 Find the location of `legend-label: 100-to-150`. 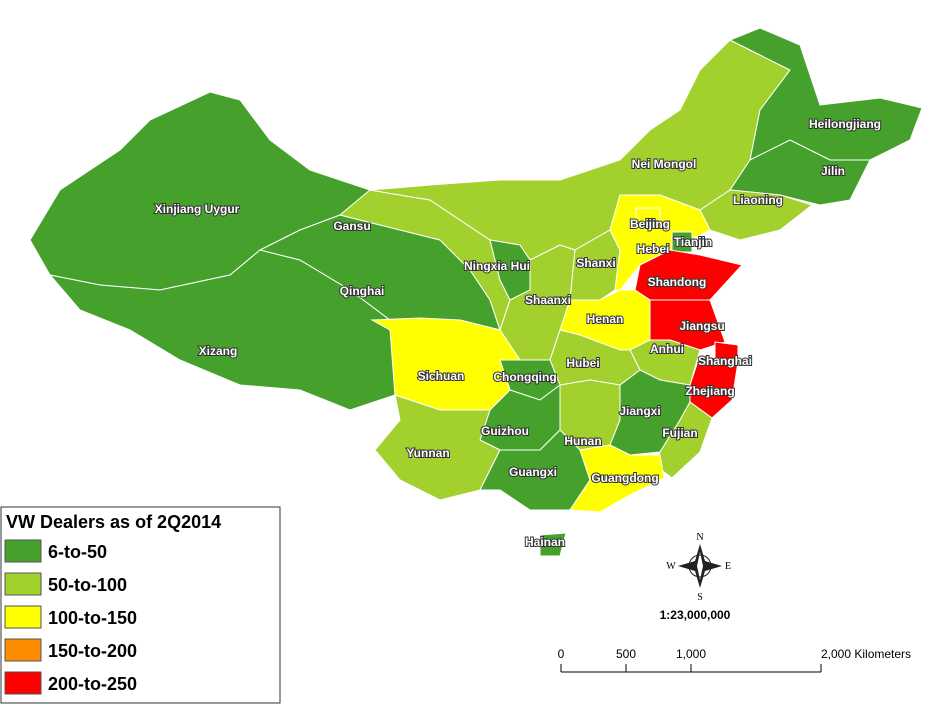

legend-label: 100-to-150 is located at coordinates (92, 618).